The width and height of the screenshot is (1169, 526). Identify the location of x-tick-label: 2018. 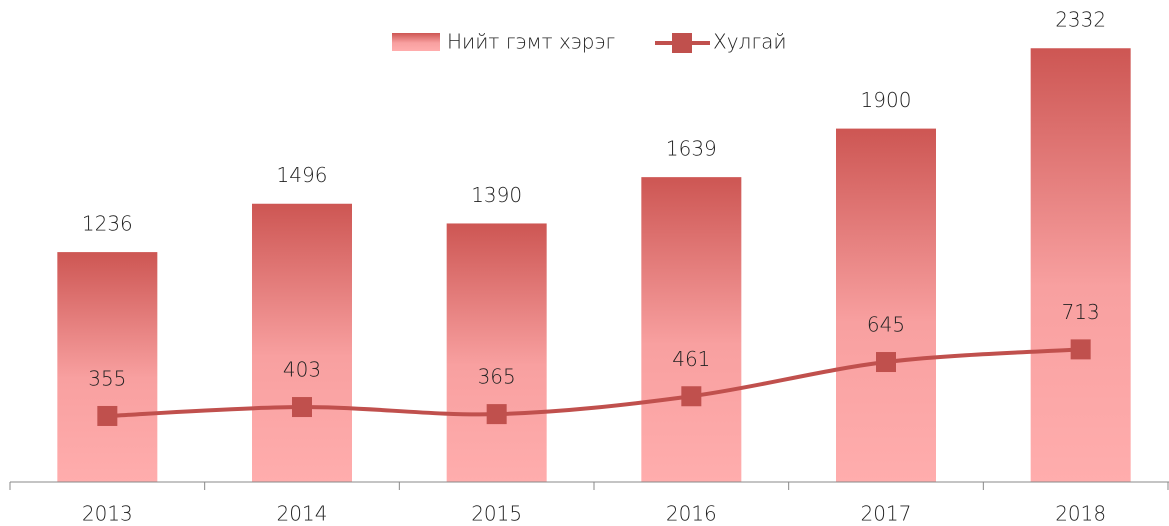
(1080, 514).